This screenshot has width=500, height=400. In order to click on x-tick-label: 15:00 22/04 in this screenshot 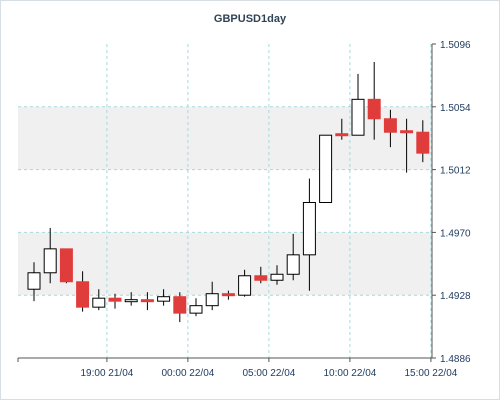, I will do `click(430, 373)`.